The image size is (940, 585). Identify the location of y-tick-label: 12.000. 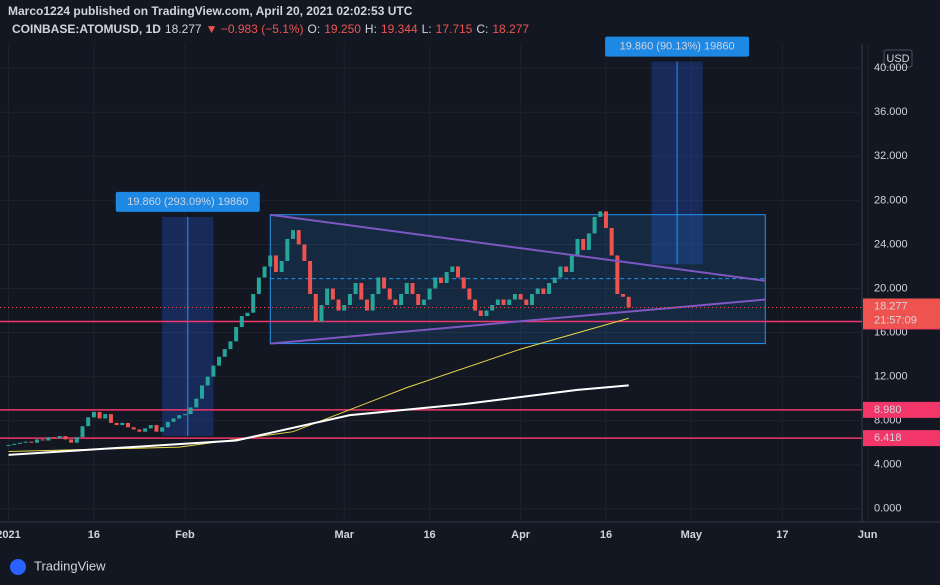
(891, 377).